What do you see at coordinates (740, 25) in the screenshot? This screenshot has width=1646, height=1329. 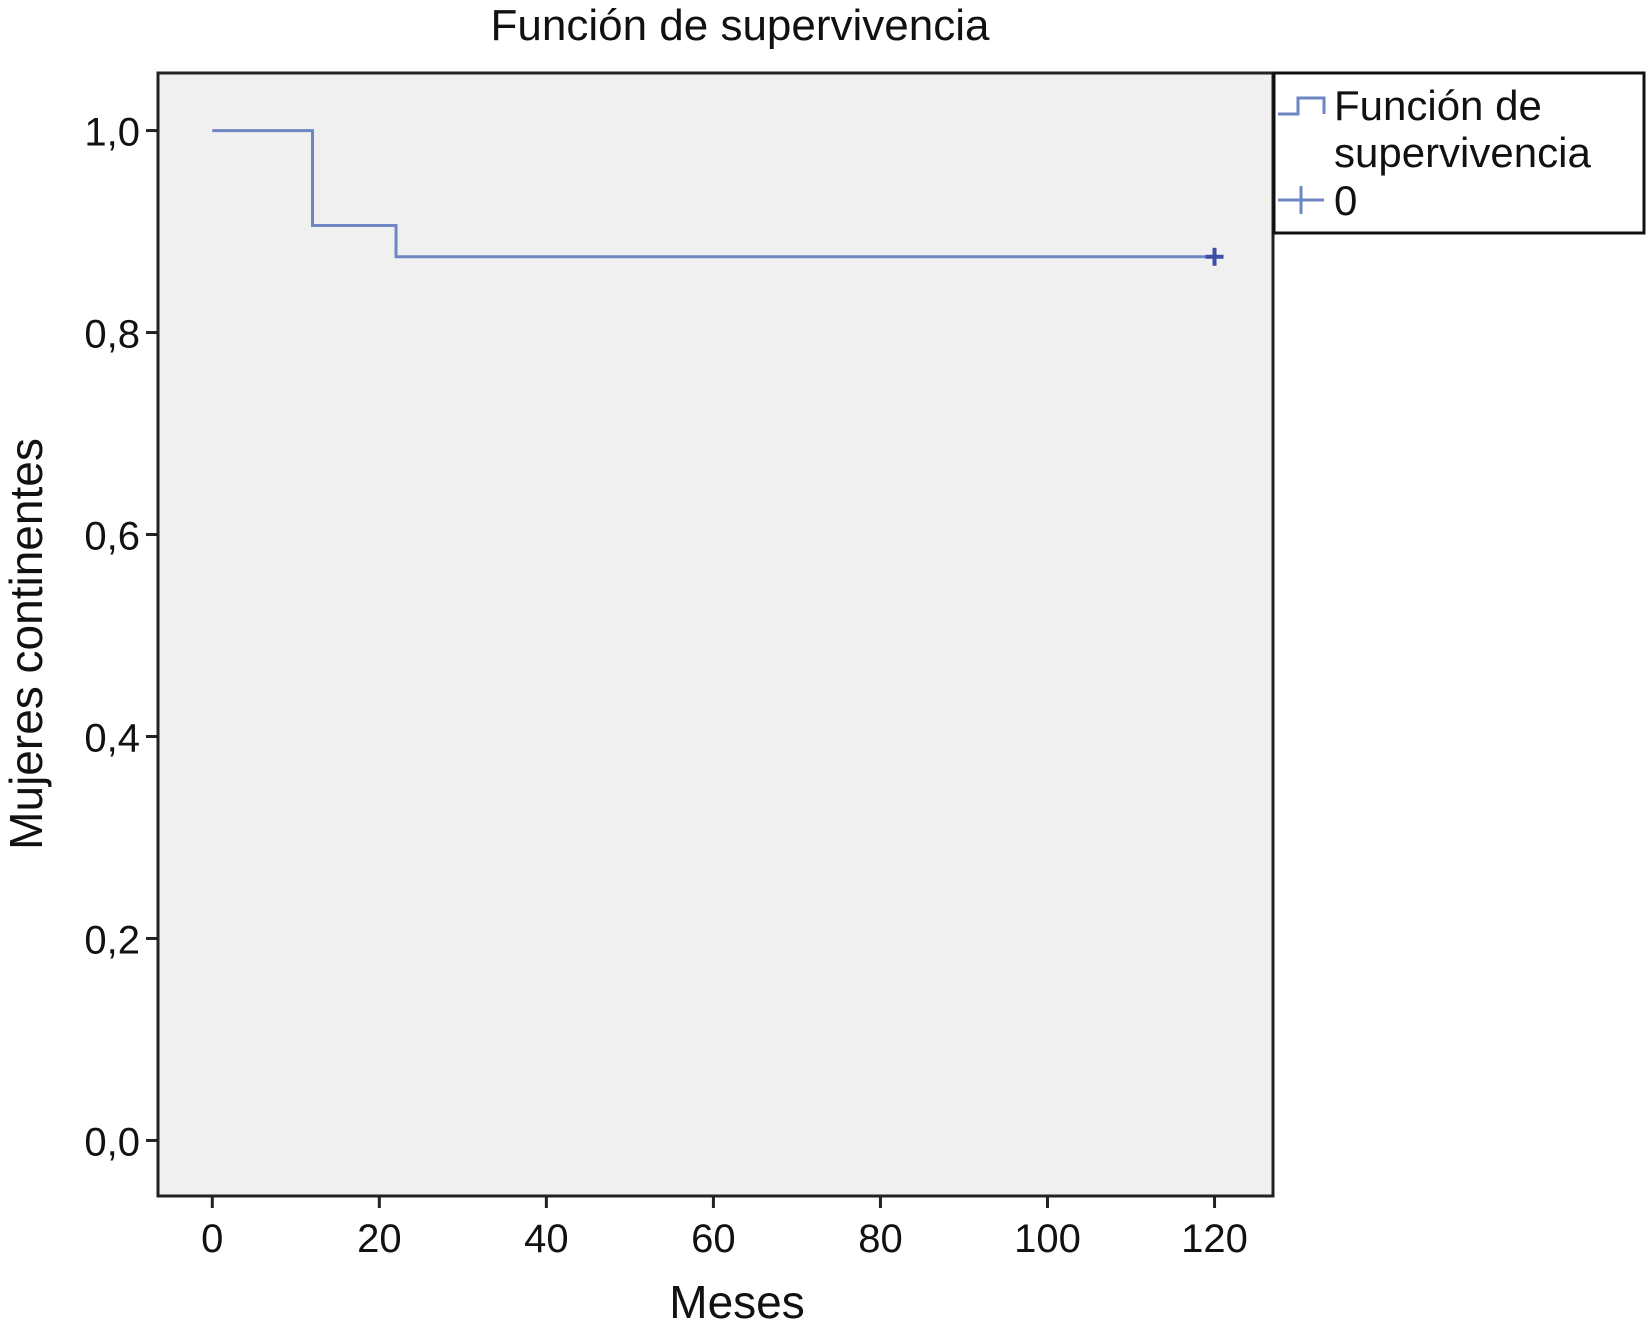 I see `chart-title: Función de supervivencia` at bounding box center [740, 25].